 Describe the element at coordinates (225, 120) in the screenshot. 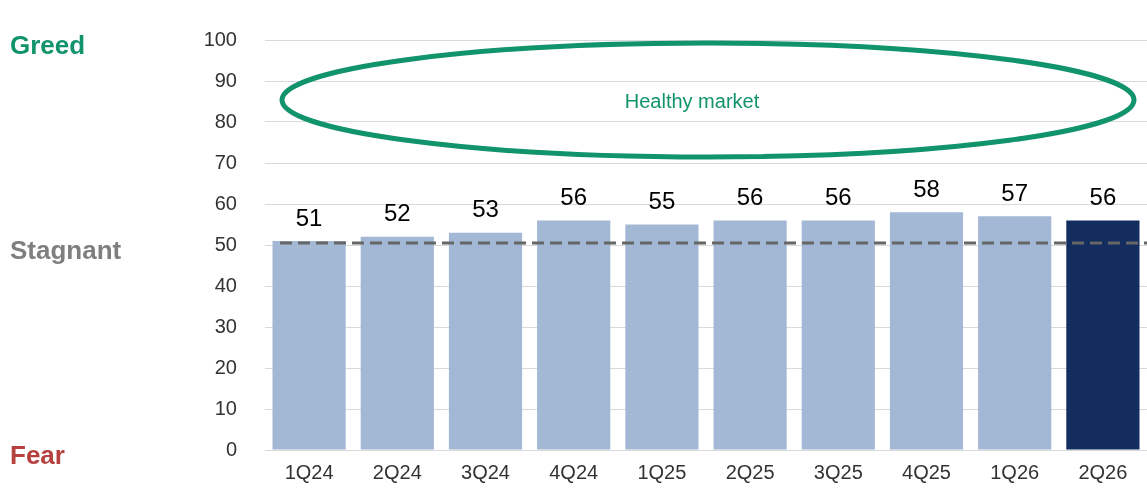

I see `y-tick-label: 80` at that location.